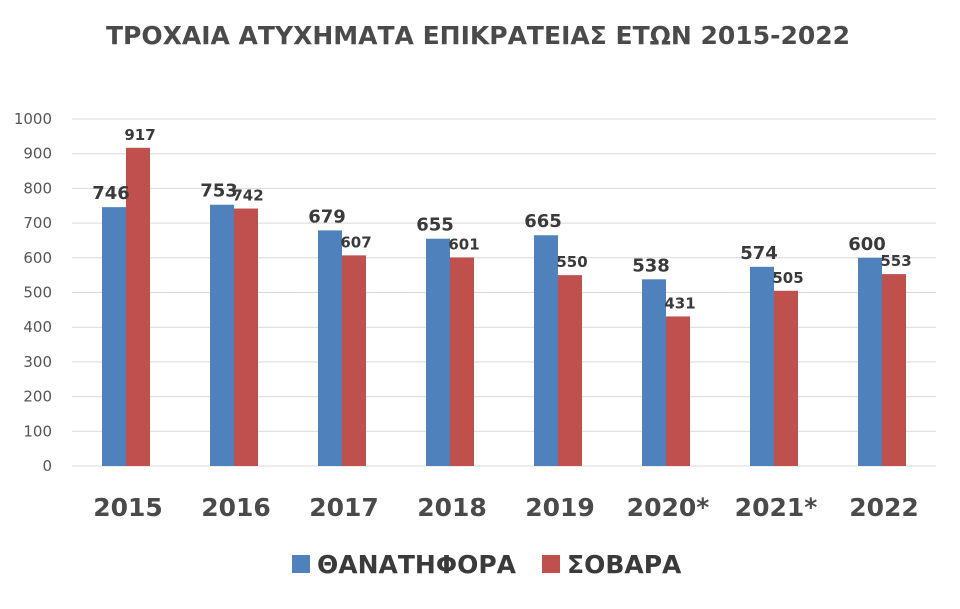 The height and width of the screenshot is (609, 960). What do you see at coordinates (543, 221) in the screenshot?
I see `data-label: 665` at bounding box center [543, 221].